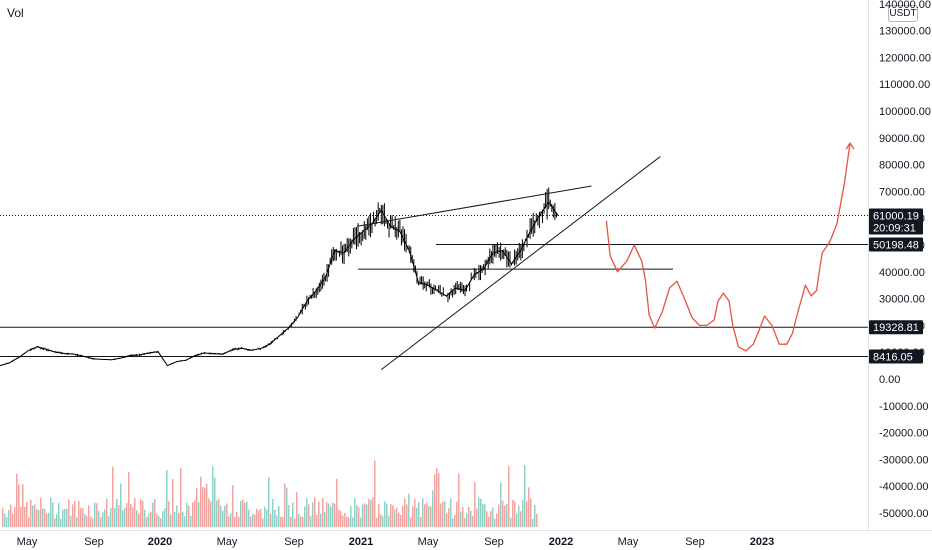 This screenshot has height=550, width=932. I want to click on time-tick-label: Sep, so click(494, 542).